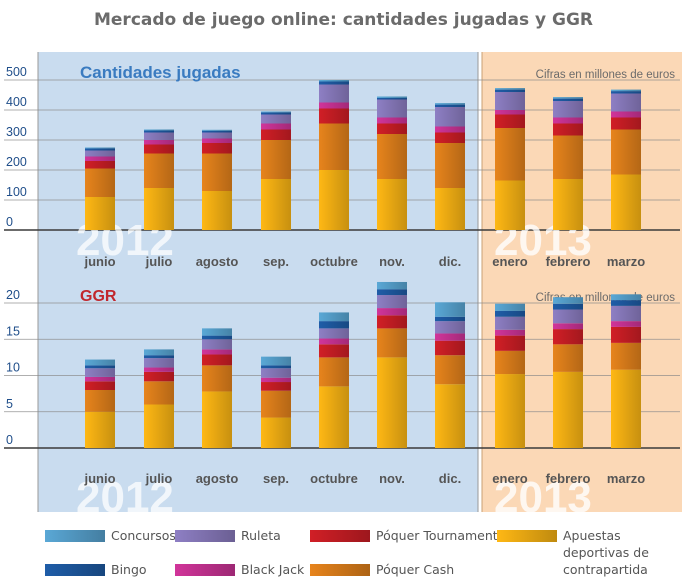 The width and height of the screenshot is (687, 580). Describe the element at coordinates (159, 261) in the screenshot. I see `x-tick-label: julio` at that location.